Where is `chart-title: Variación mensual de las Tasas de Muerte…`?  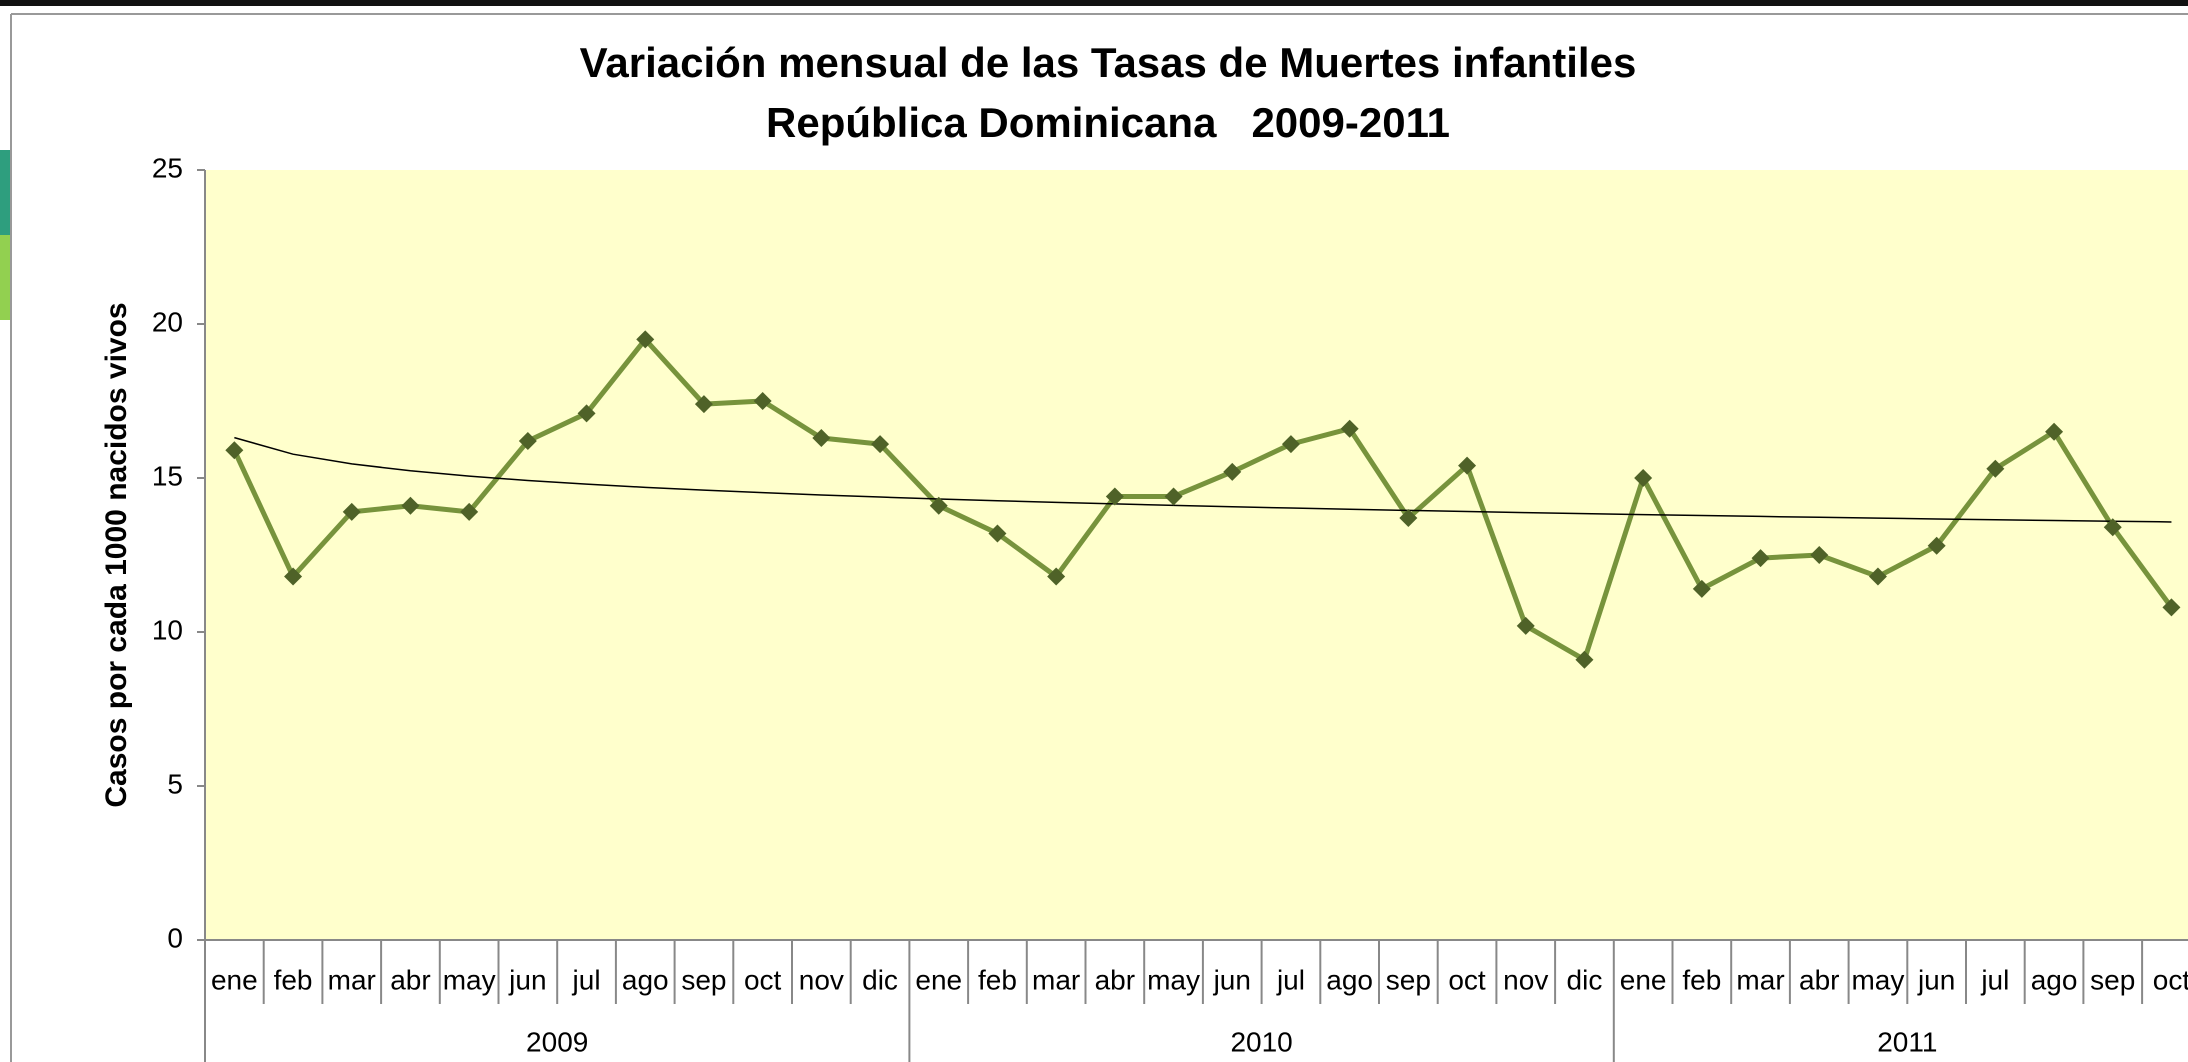
chart-title: Variación mensual de las Tasas de Muerte… is located at coordinates (1108, 62).